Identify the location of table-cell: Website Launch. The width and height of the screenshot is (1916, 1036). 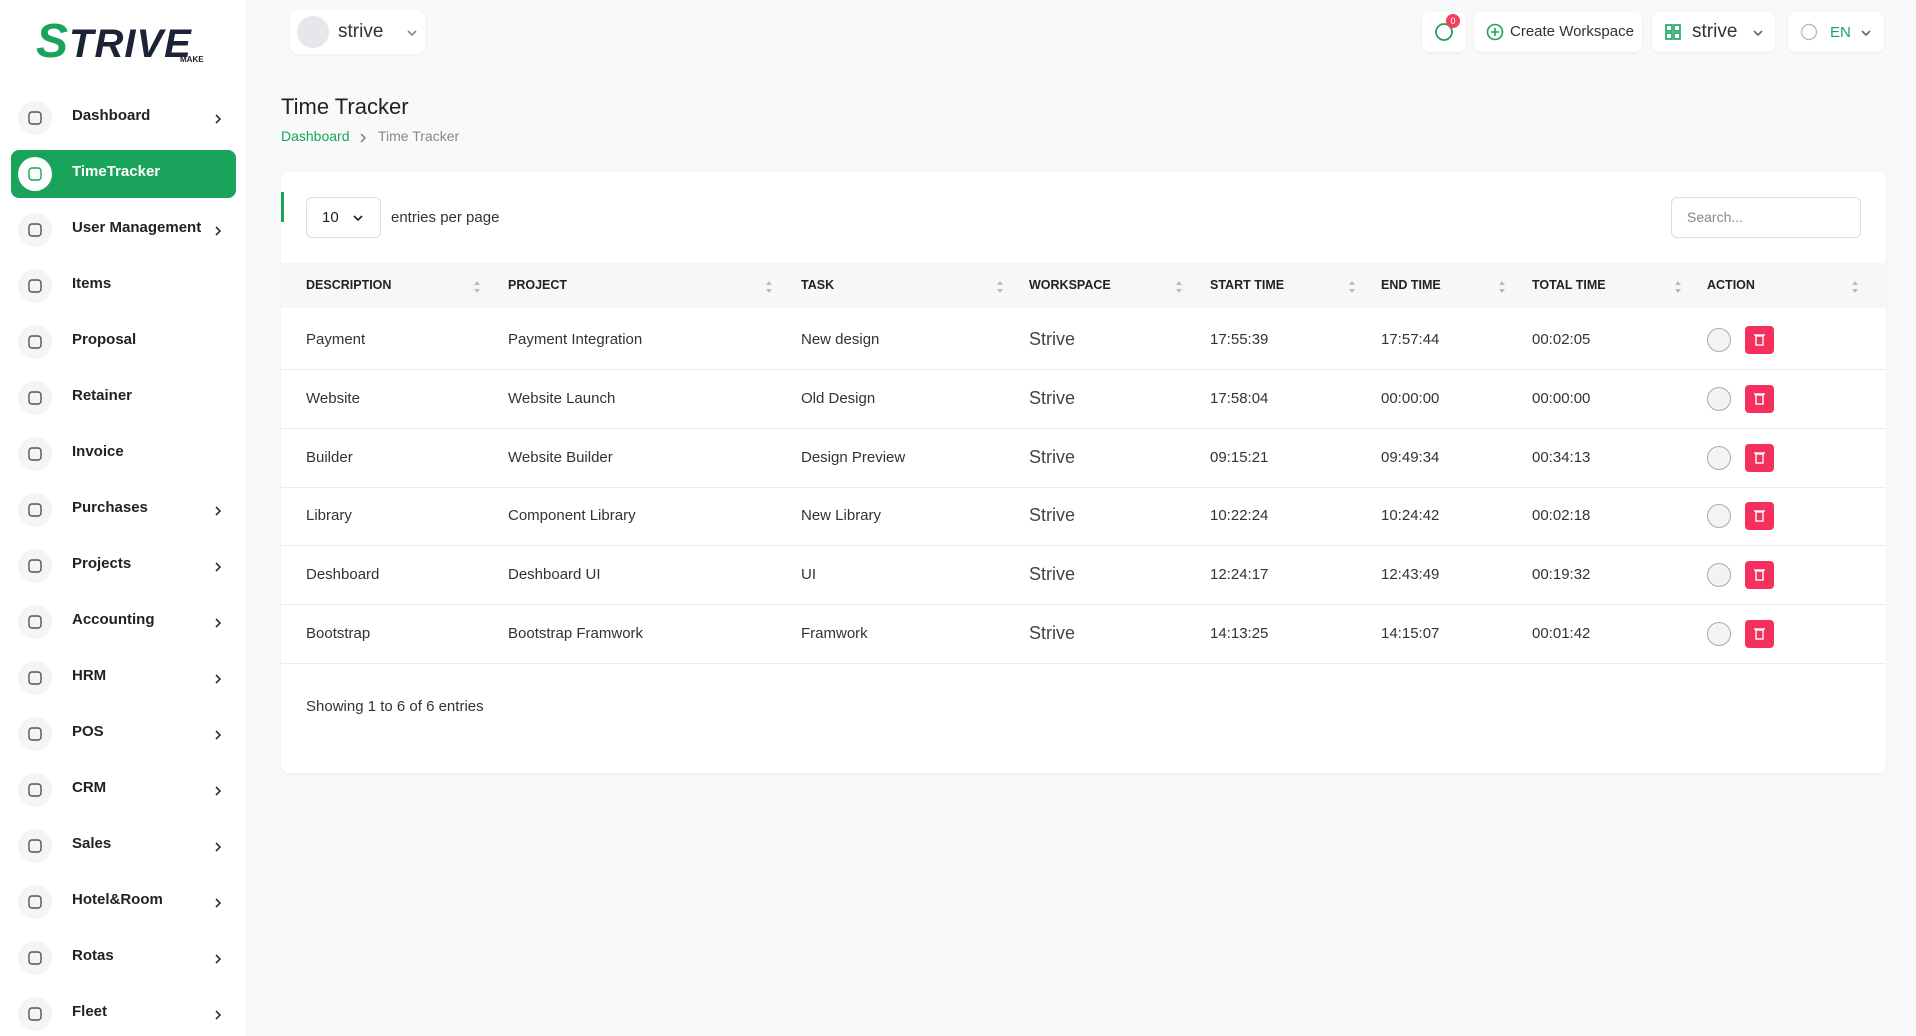
(562, 398).